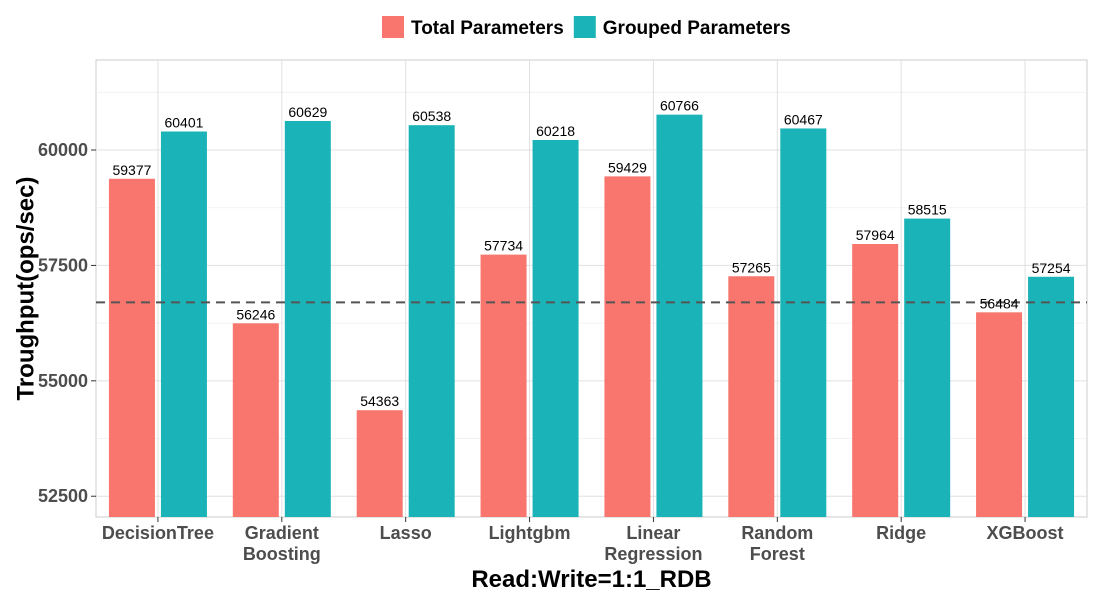  I want to click on data-label: 57734, so click(503, 246).